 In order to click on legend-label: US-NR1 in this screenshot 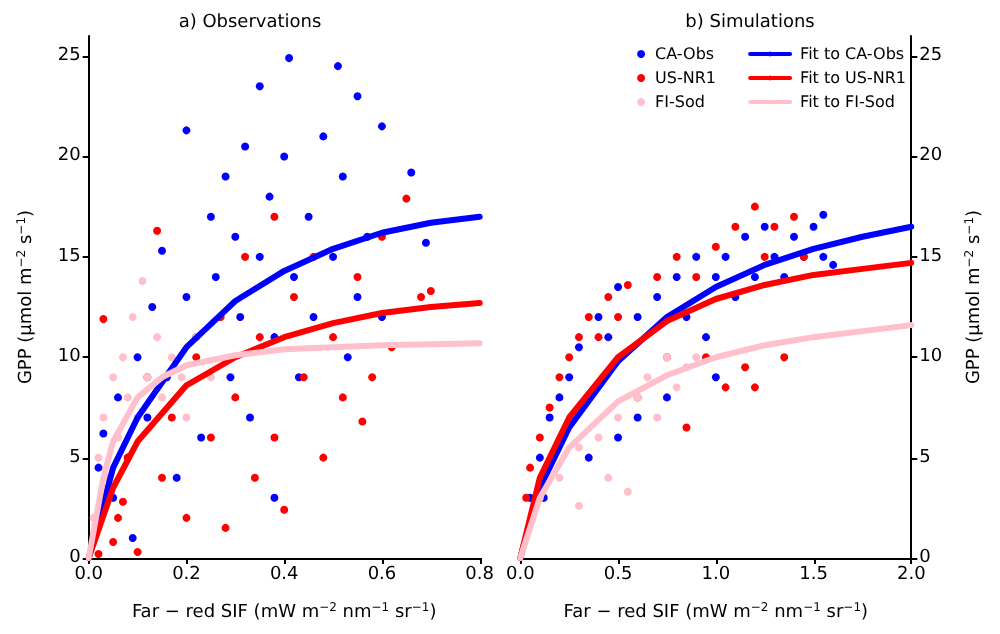, I will do `click(685, 78)`.